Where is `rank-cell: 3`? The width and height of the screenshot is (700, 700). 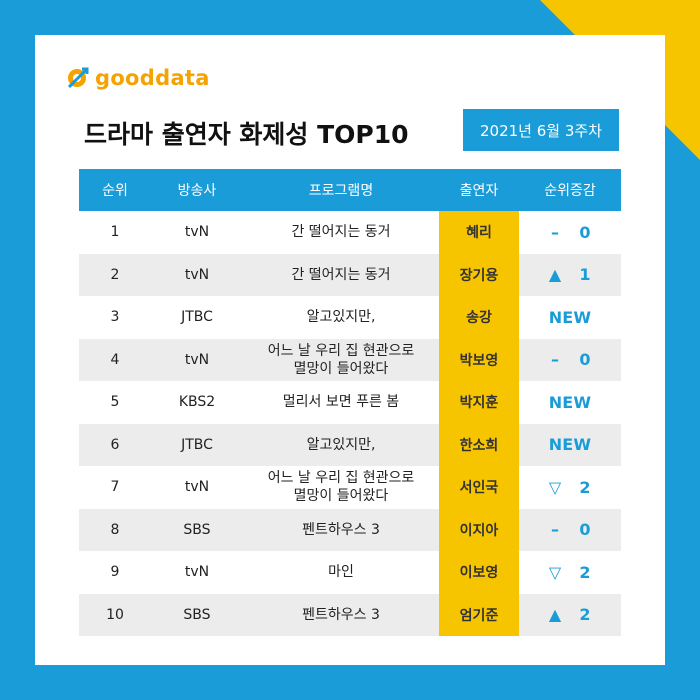 rank-cell: 3 is located at coordinates (115, 317).